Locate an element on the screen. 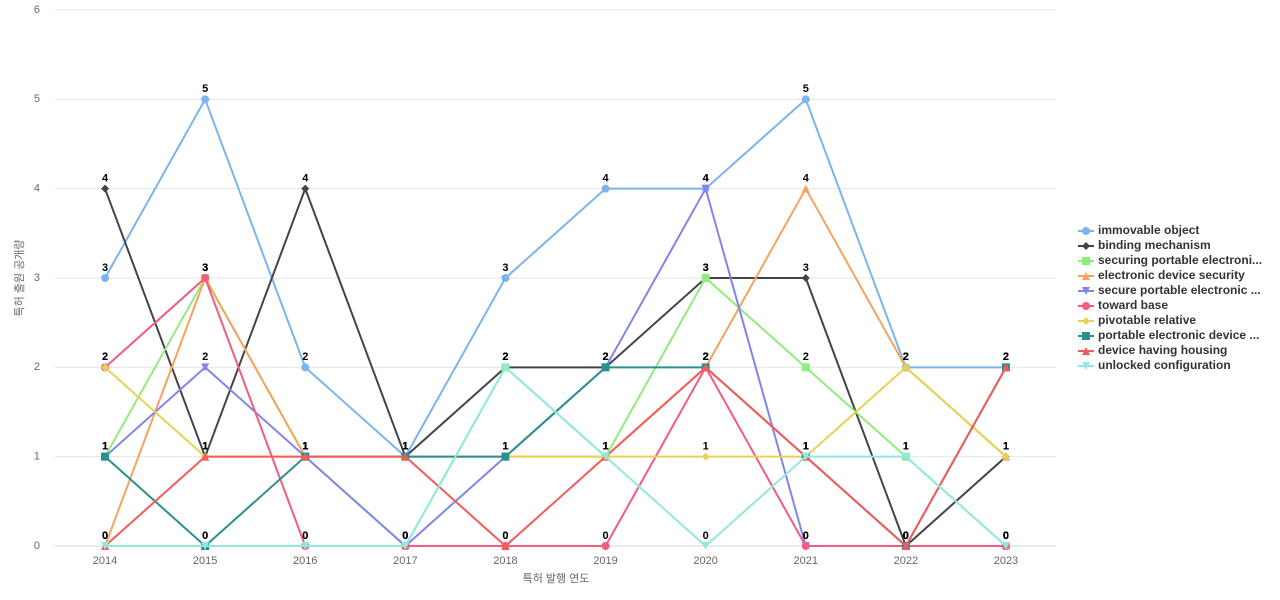  y-tick-label: 3 is located at coordinates (37, 278).